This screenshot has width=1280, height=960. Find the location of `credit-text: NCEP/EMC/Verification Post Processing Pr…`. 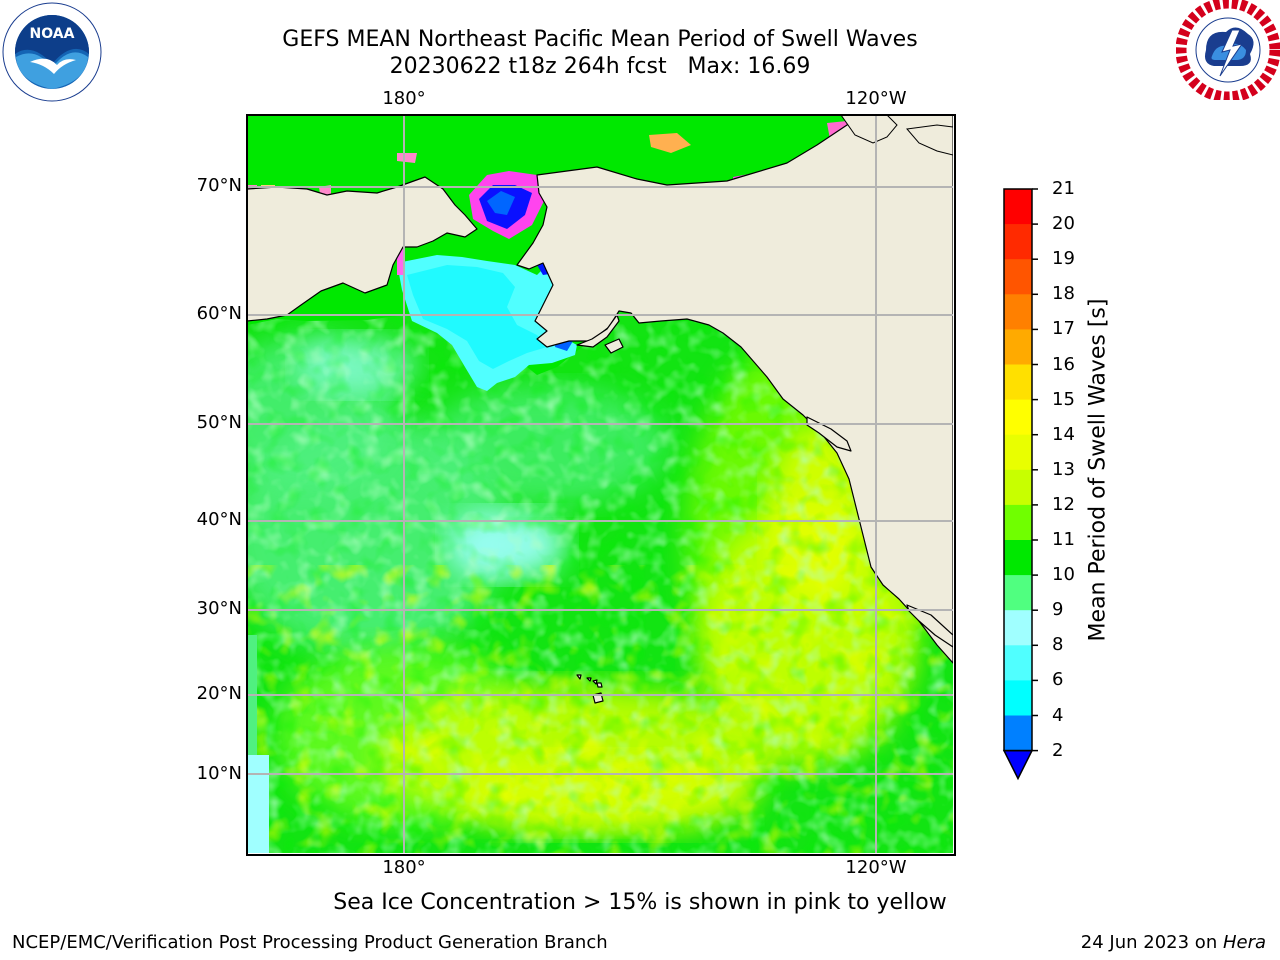

credit-text: NCEP/EMC/Verification Post Processing Pr… is located at coordinates (310, 942).